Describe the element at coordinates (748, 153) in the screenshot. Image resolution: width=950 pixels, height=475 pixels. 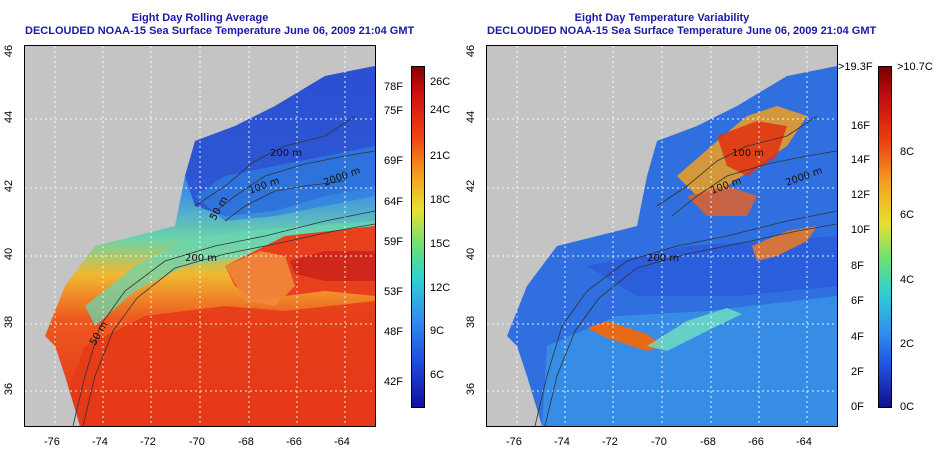
I see `contour-label: 100 m` at that location.